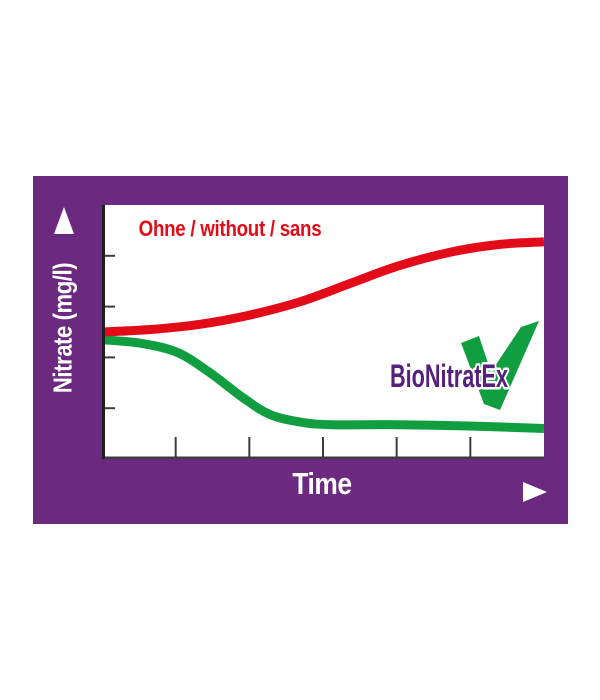 Image resolution: width=600 pixels, height=700 pixels. I want to click on right-arrow-icon, so click(535, 492).